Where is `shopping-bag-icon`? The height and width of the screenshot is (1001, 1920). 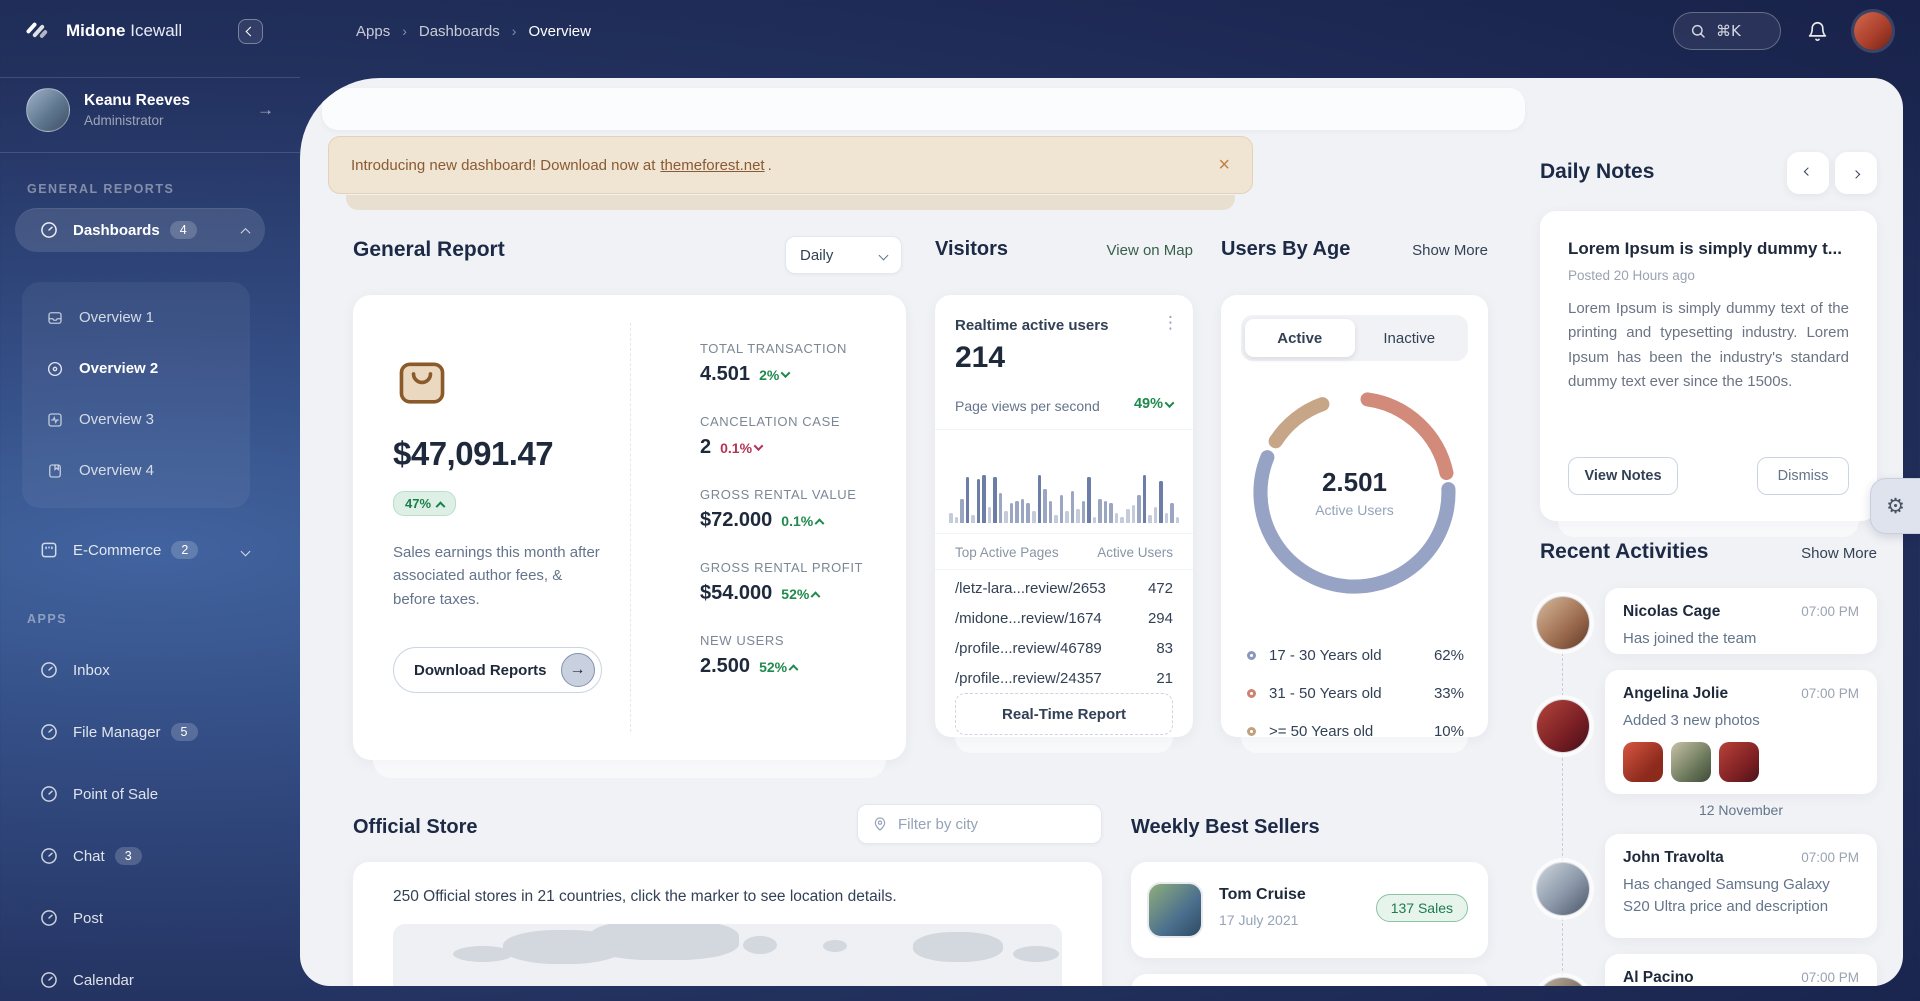 shopping-bag-icon is located at coordinates (422, 383).